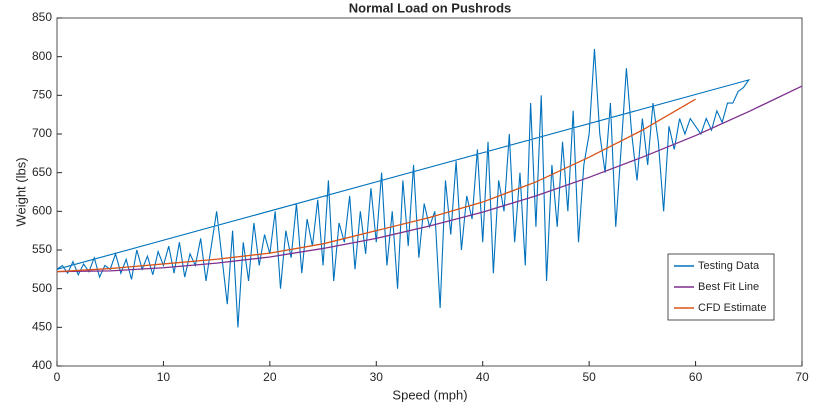 This screenshot has height=412, width=822. I want to click on y-tick-label: 500, so click(42, 288).